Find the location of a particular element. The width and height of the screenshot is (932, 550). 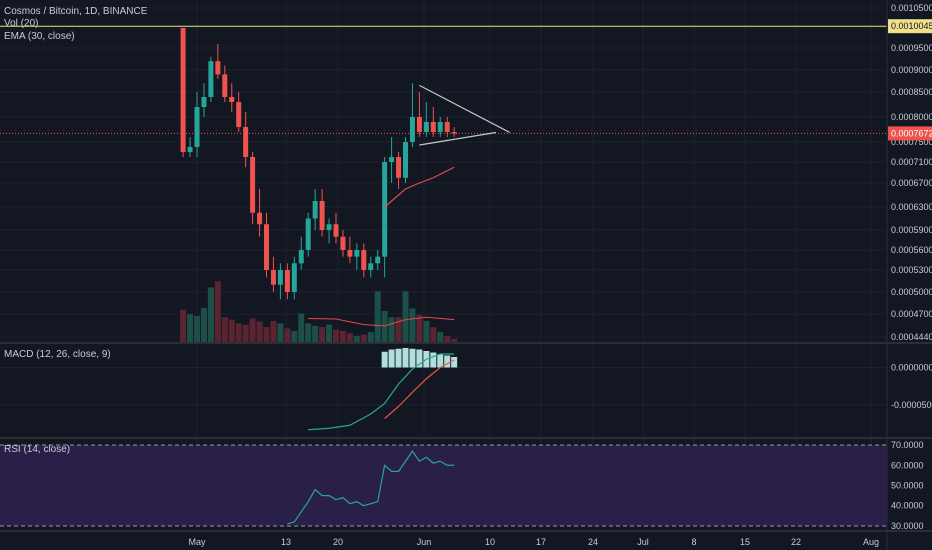

candles is located at coordinates (318, 164).